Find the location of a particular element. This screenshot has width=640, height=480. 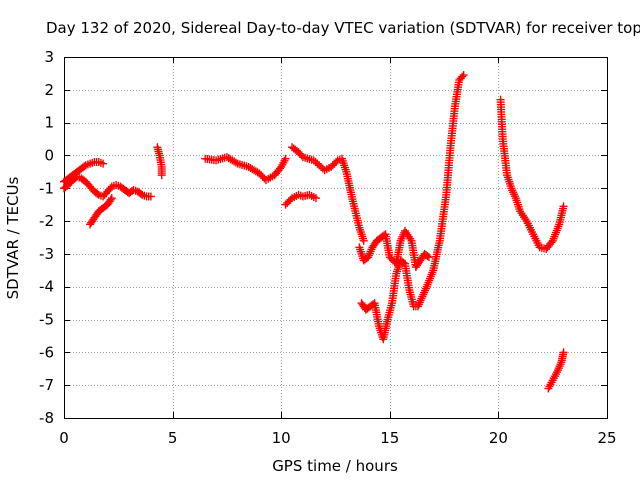

series-seg6 is located at coordinates (300, 199).